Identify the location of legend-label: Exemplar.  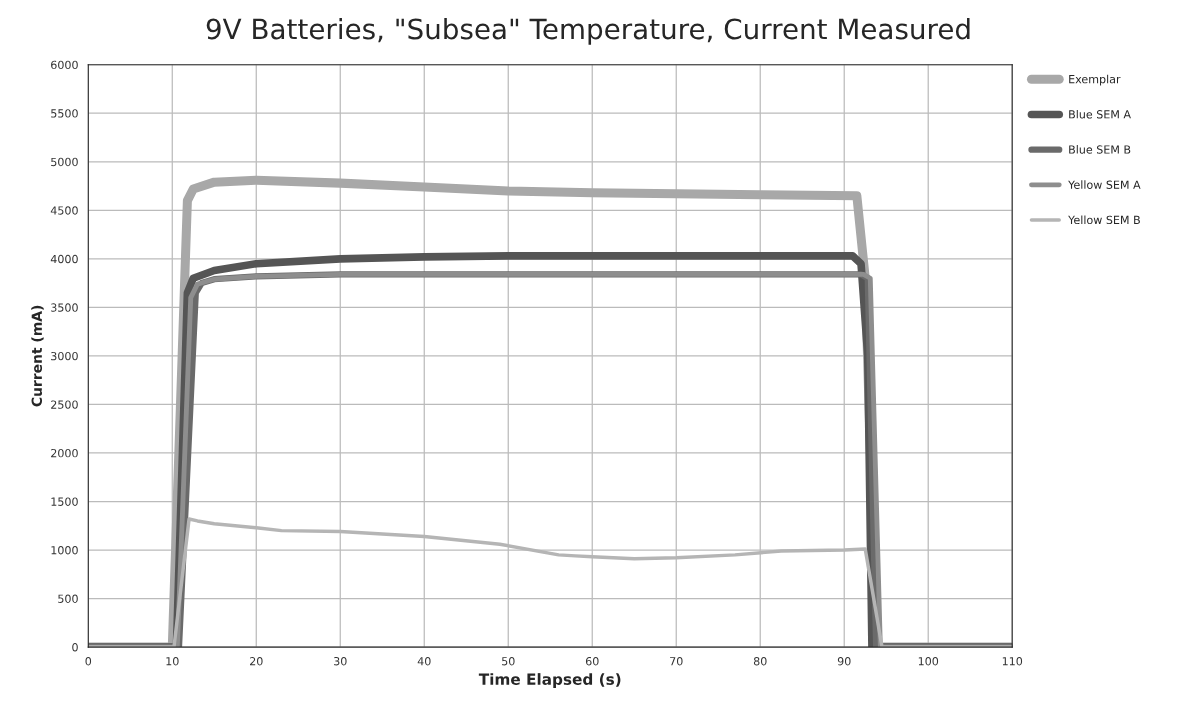
(1095, 80).